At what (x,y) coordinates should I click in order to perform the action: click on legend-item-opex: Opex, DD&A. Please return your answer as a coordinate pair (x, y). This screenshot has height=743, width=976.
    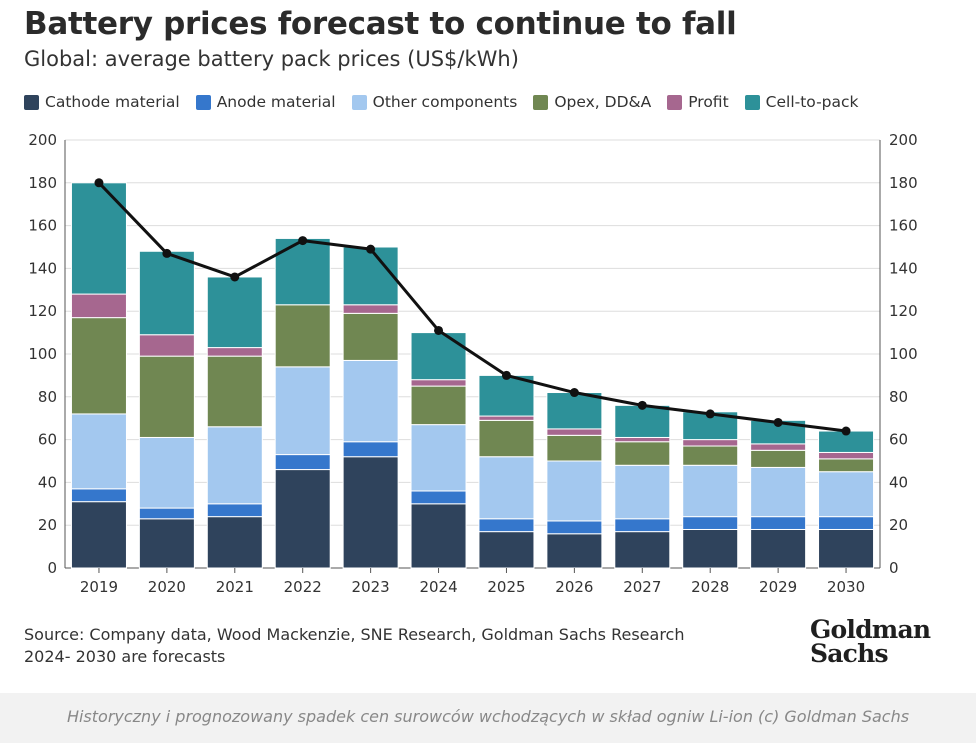
    Looking at the image, I should click on (592, 102).